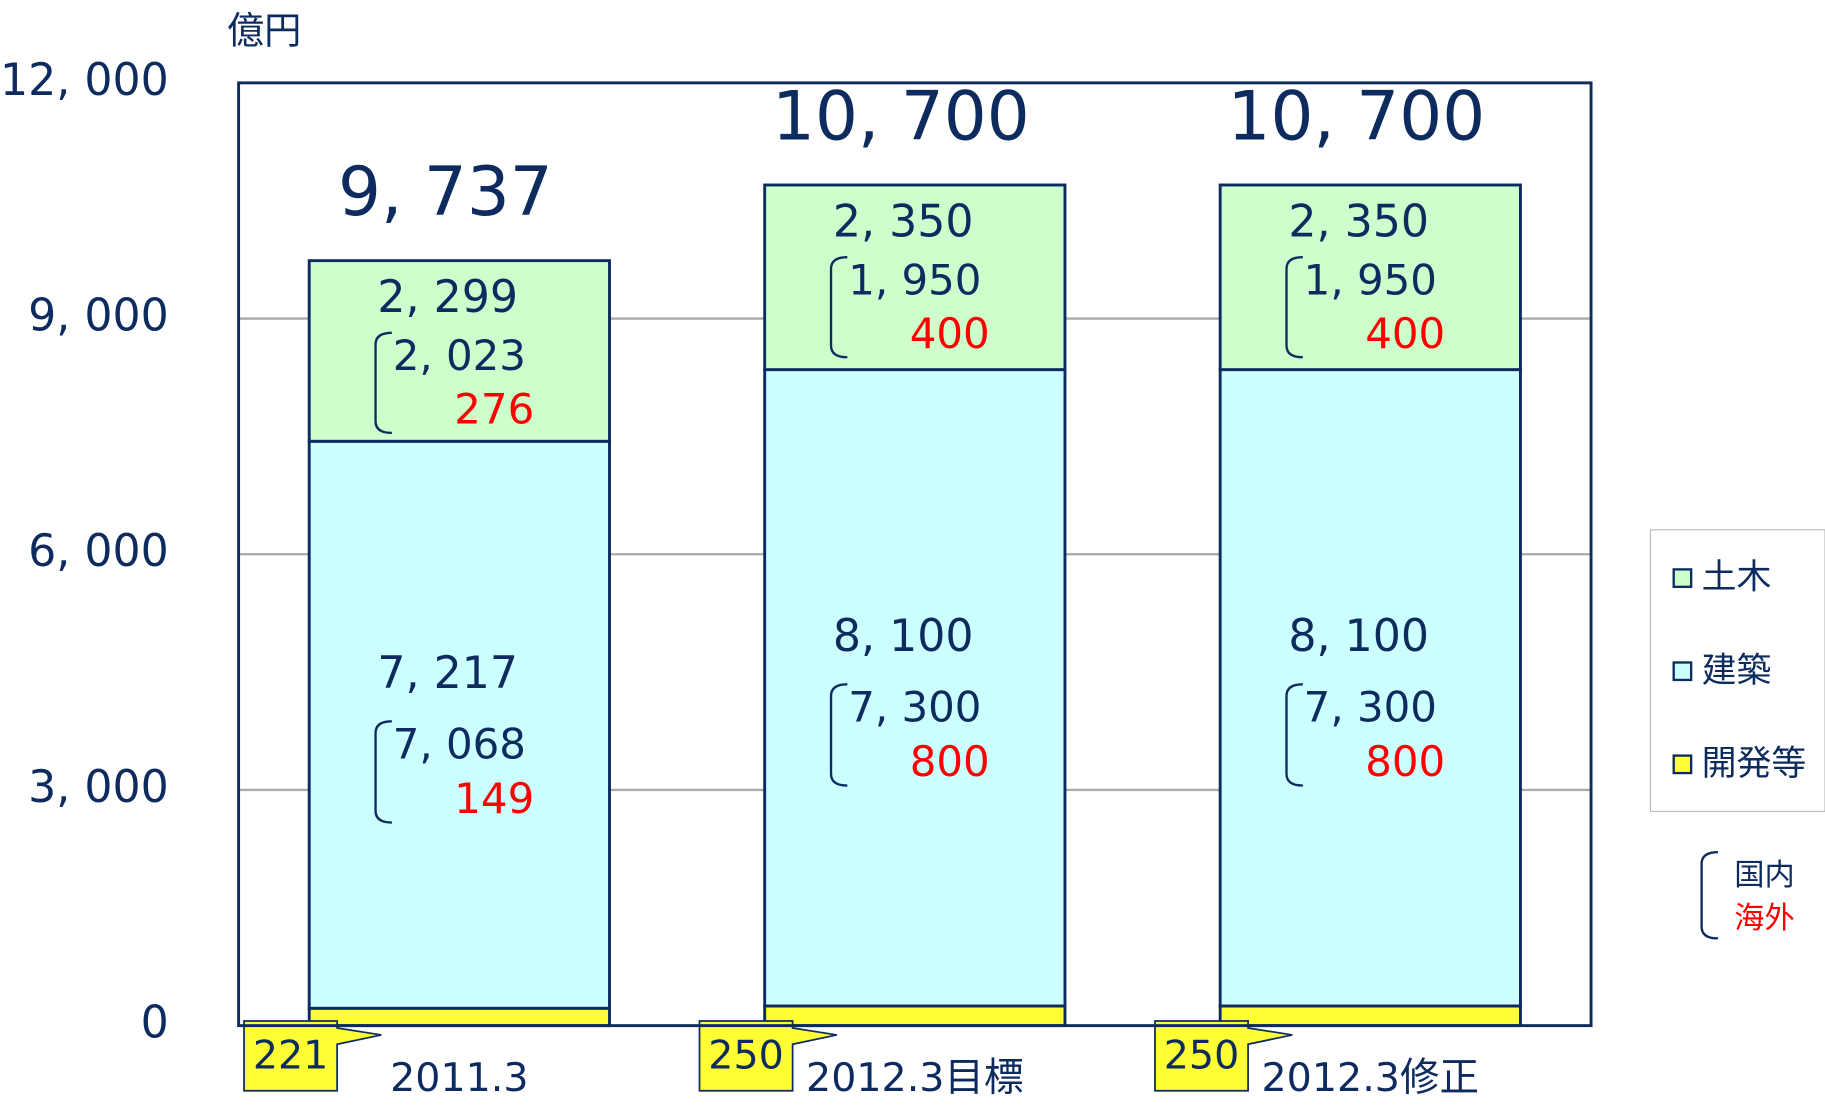  Describe the element at coordinates (1754, 764) in the screenshot. I see `legend-label: 開発等` at that location.